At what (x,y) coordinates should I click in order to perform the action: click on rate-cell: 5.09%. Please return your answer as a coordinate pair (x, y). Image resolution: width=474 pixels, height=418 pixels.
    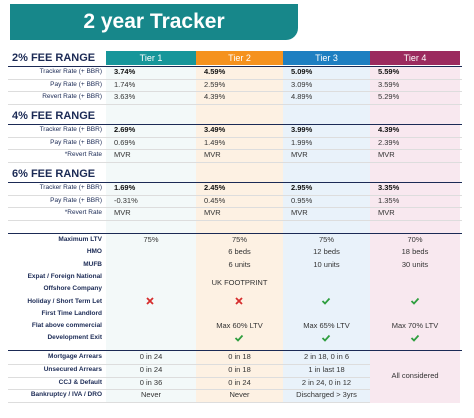
    Looking at the image, I should click on (302, 71).